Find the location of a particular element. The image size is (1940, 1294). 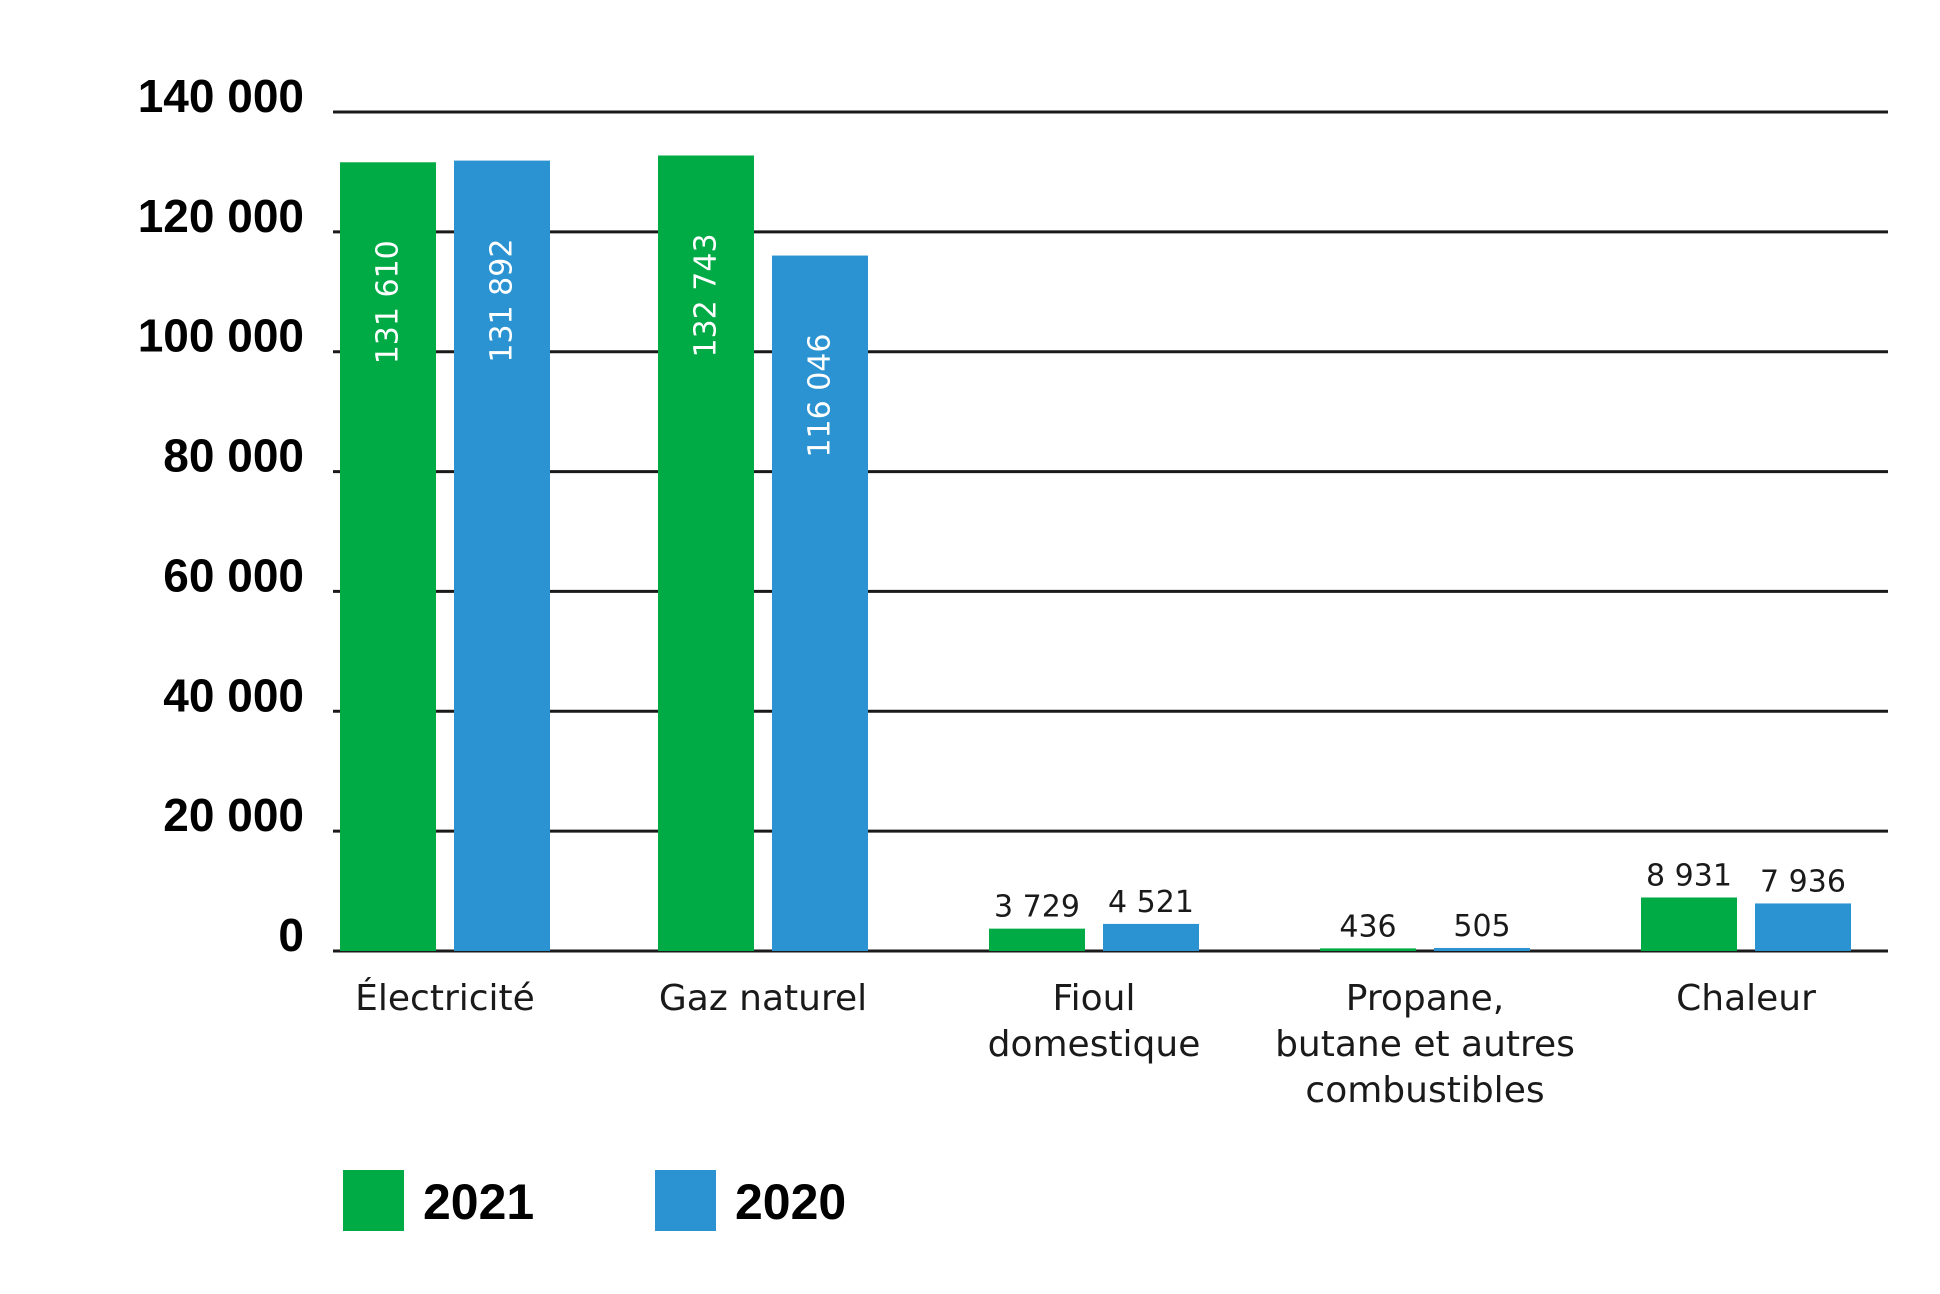

x-tick-label: Propane, is located at coordinates (1425, 998).